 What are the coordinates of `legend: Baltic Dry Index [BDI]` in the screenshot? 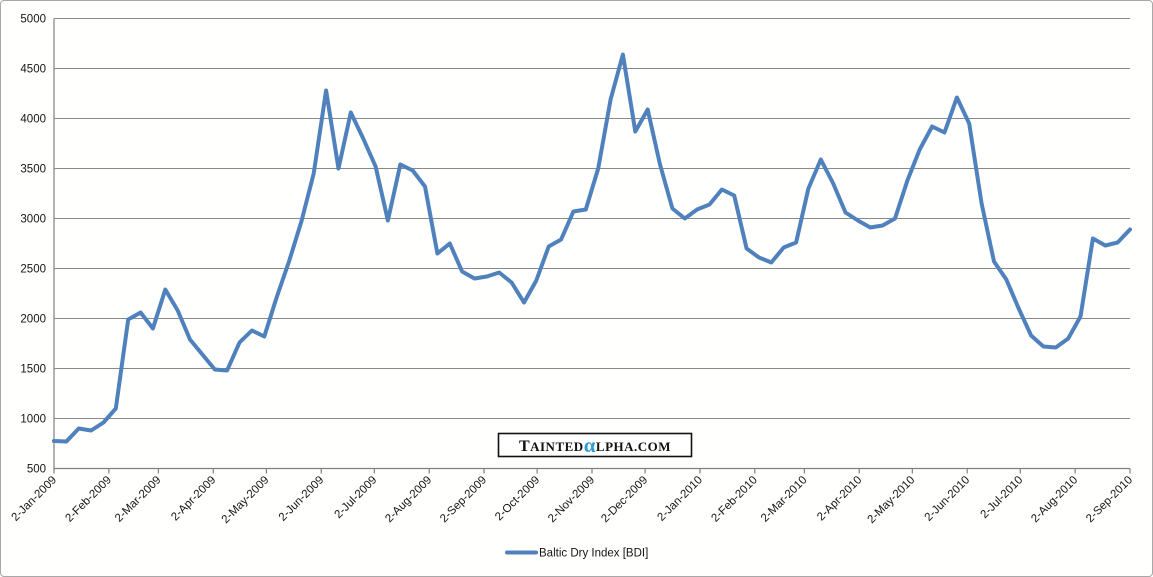 It's located at (576, 554).